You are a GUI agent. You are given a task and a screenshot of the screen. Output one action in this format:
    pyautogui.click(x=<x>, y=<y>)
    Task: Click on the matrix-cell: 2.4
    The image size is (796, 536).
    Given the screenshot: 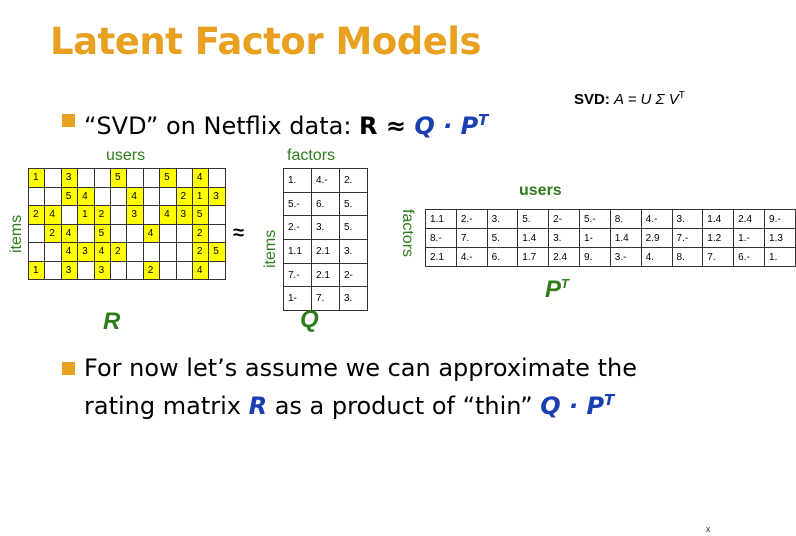 What is the action you would take?
    pyautogui.click(x=749, y=219)
    